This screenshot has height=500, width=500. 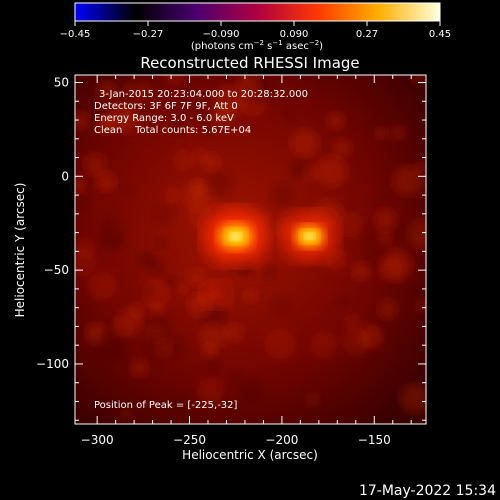 What do you see at coordinates (249, 63) in the screenshot?
I see `chart-title: Reconstructed RHESSI Image` at bounding box center [249, 63].